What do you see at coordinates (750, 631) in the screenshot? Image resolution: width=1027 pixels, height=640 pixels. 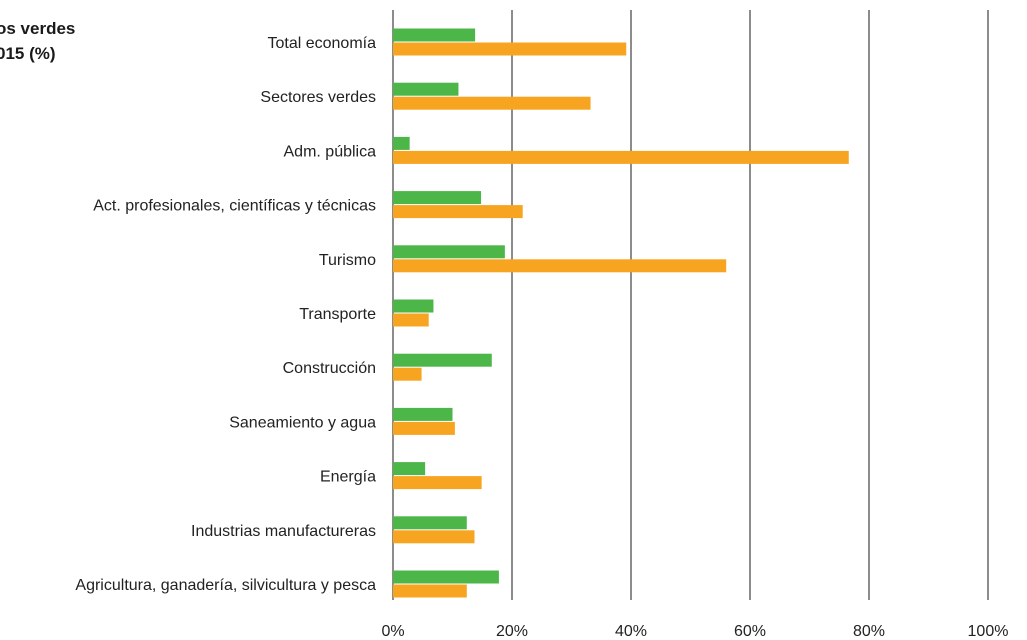 I see `x-tick-label: 60%` at bounding box center [750, 631].